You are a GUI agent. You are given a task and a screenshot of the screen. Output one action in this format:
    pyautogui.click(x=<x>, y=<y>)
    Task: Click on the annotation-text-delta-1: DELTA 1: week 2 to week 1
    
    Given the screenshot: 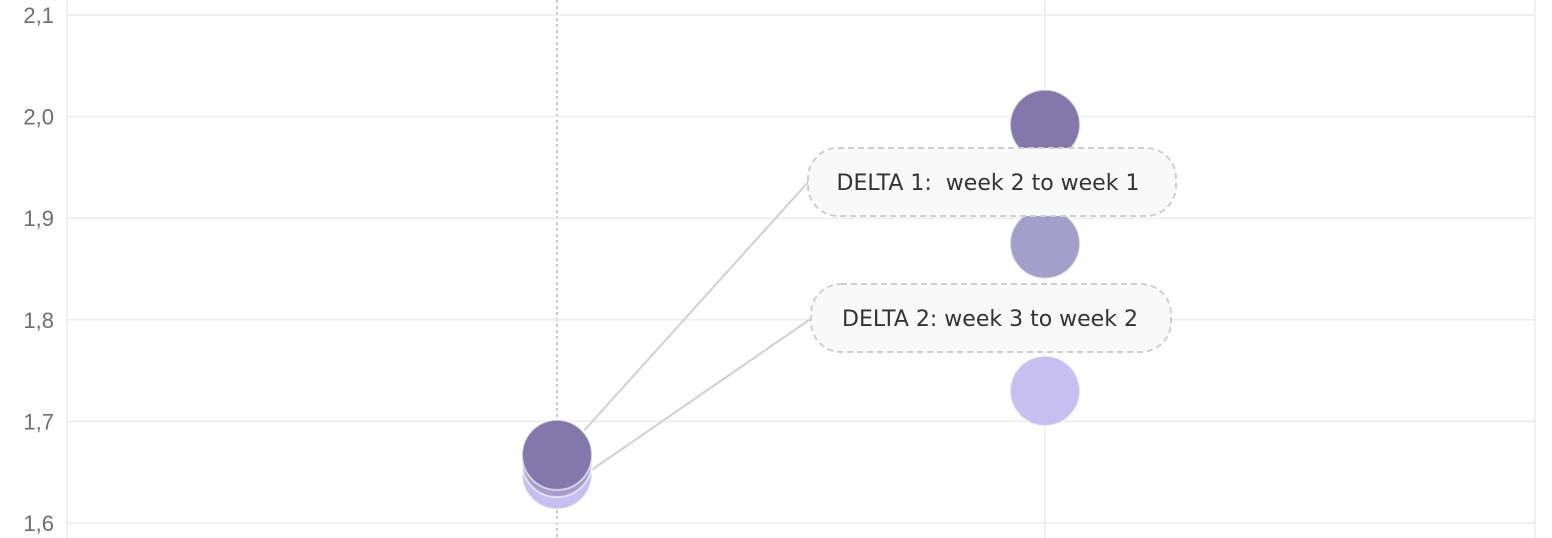 What is the action you would take?
    pyautogui.click(x=988, y=183)
    